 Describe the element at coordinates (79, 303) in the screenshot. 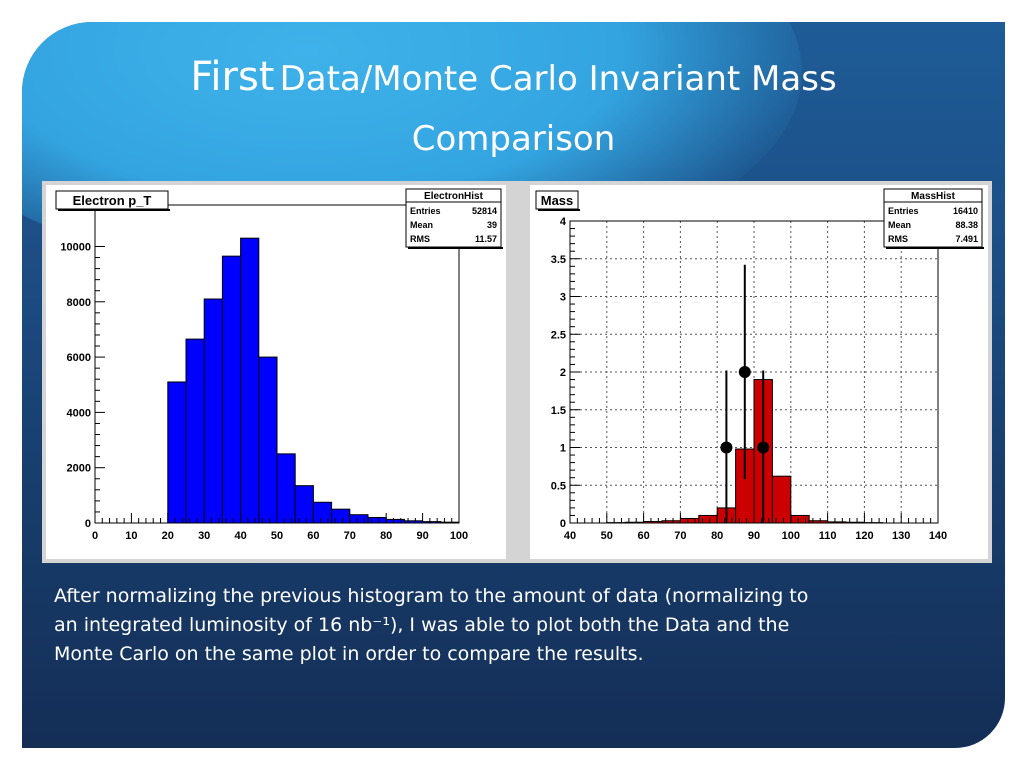

I see `y-tick-label: 8000` at that location.